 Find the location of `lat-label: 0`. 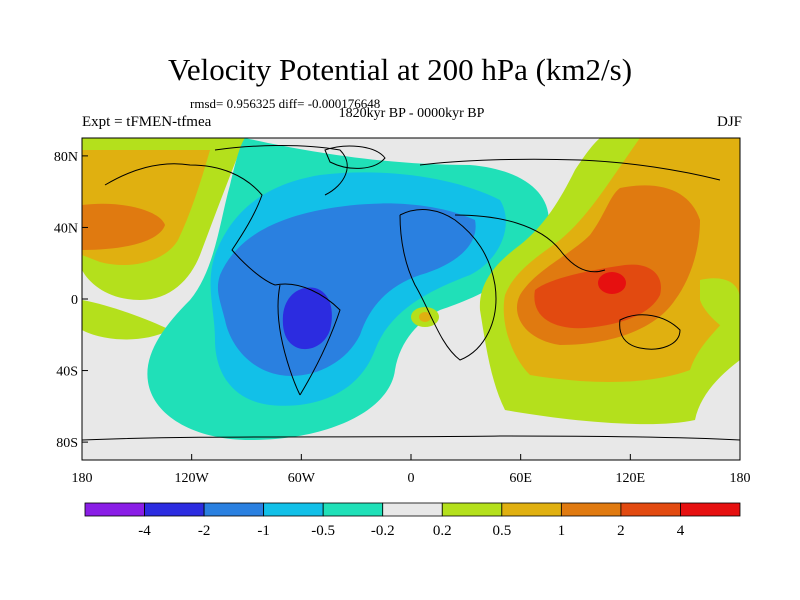

lat-label: 0 is located at coordinates (74, 300).